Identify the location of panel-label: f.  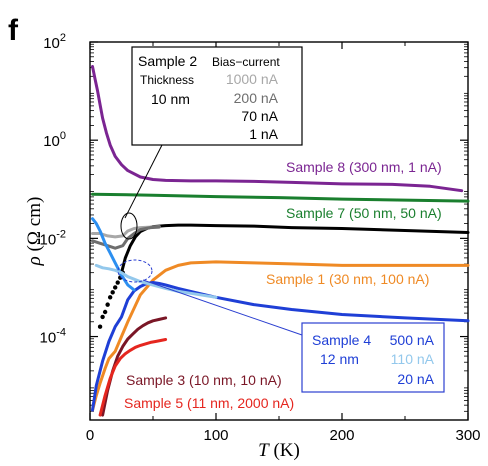
(13, 30).